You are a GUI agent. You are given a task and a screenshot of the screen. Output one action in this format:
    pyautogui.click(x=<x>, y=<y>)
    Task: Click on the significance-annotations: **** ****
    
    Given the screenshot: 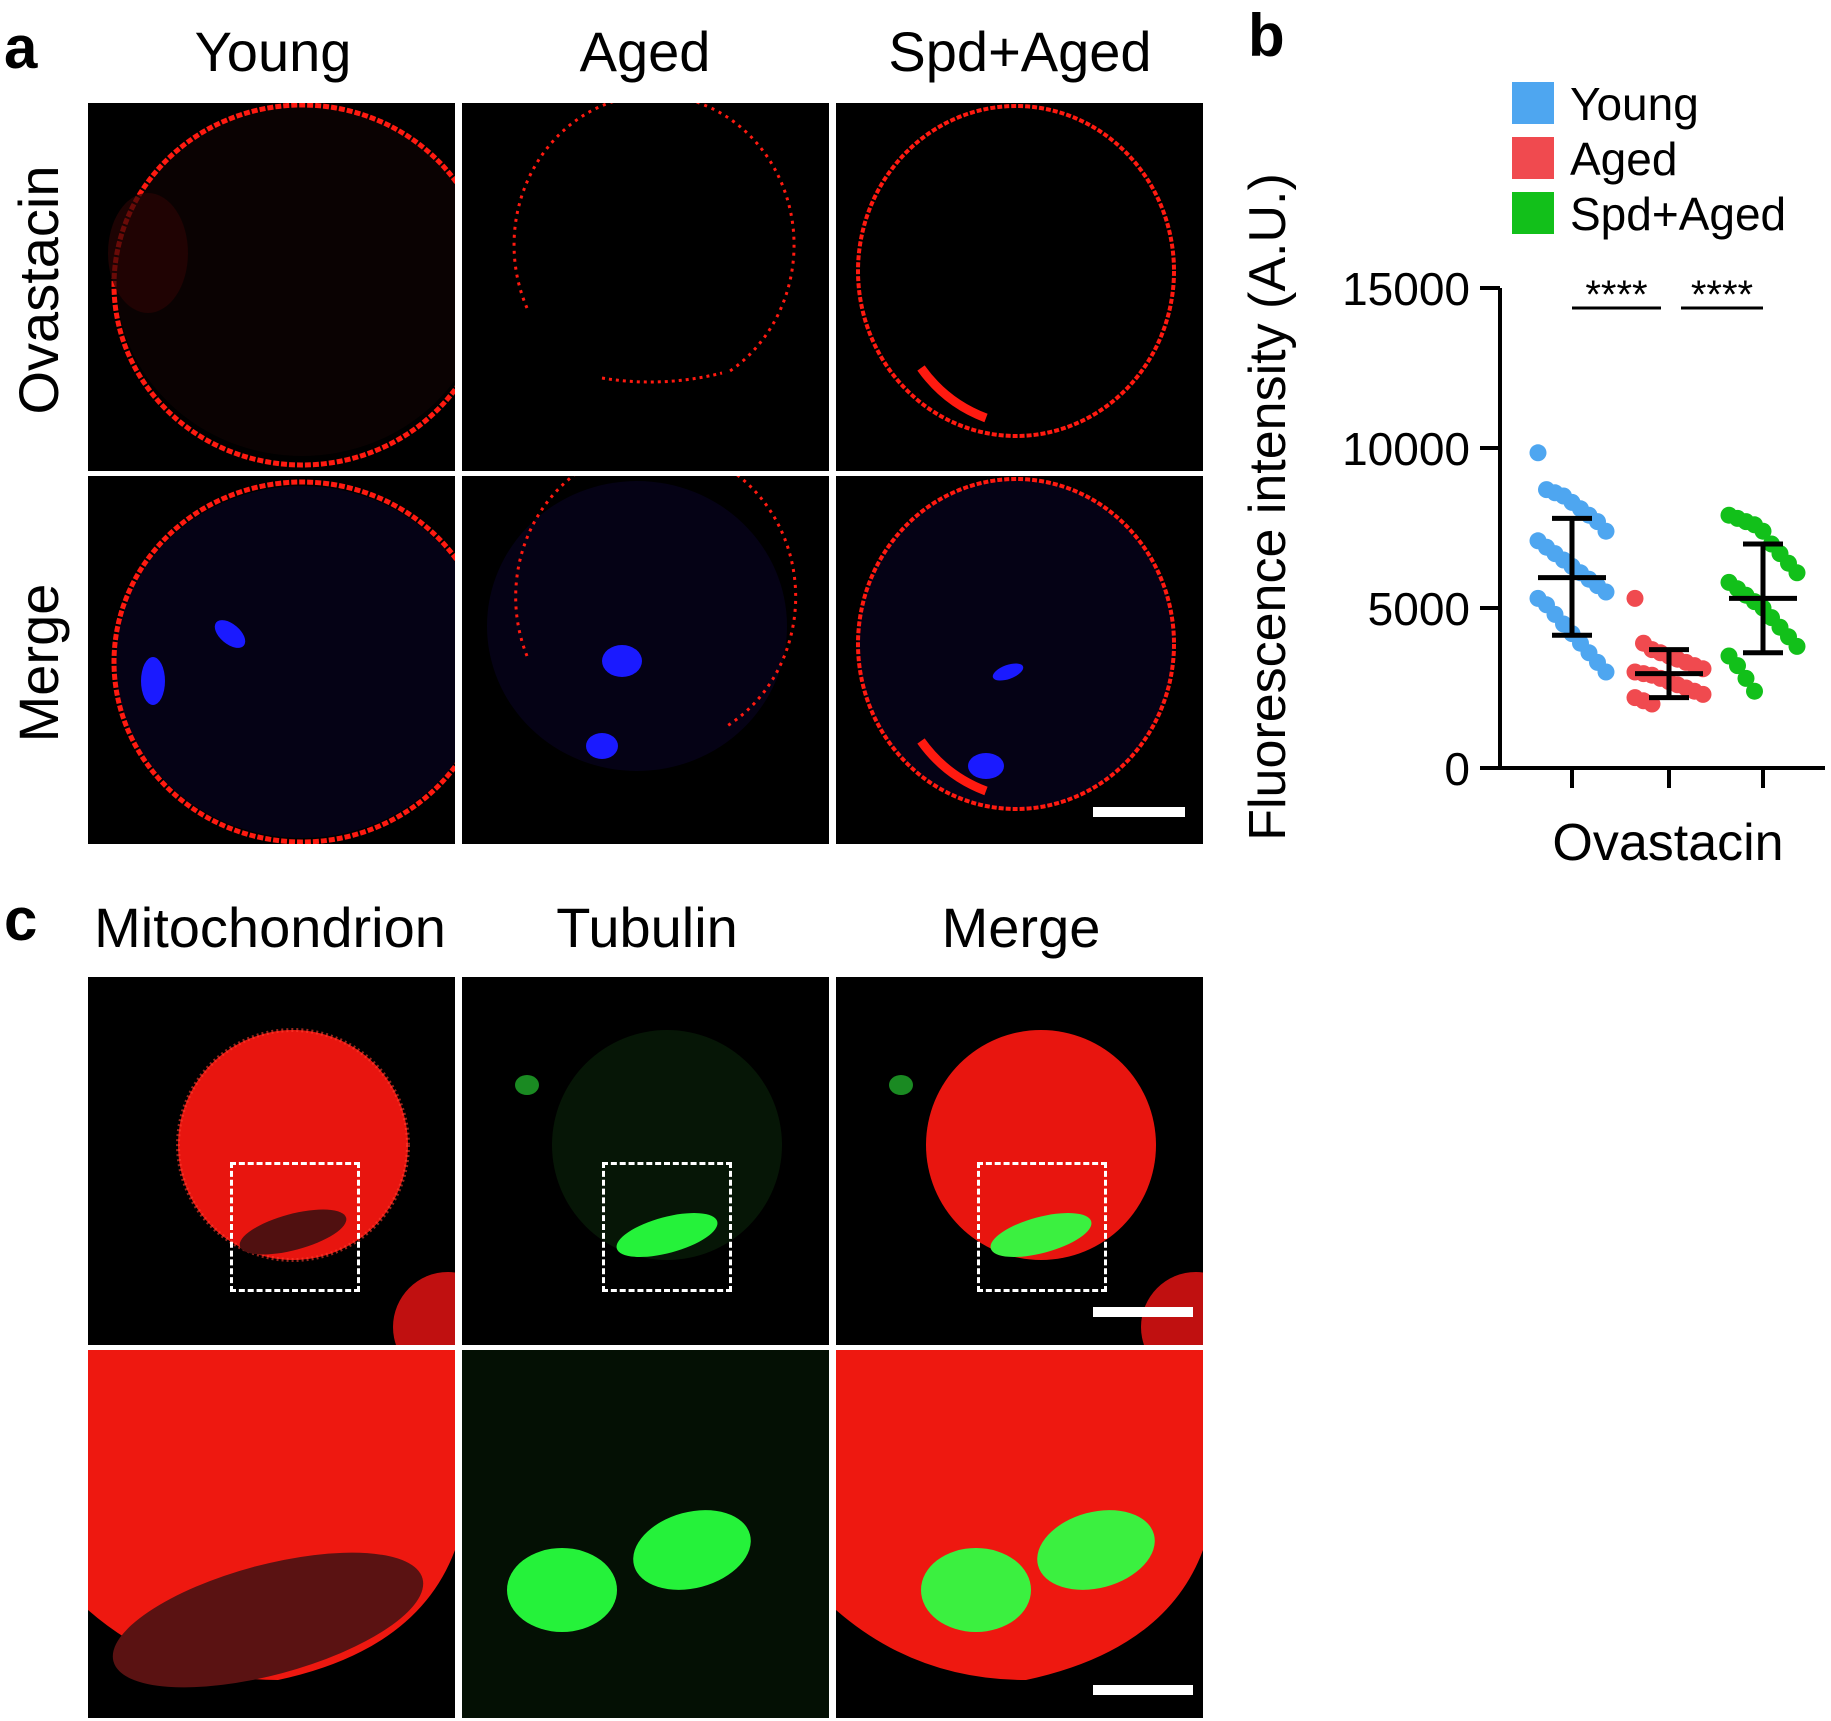 What is the action you would take?
    pyautogui.click(x=1667, y=295)
    